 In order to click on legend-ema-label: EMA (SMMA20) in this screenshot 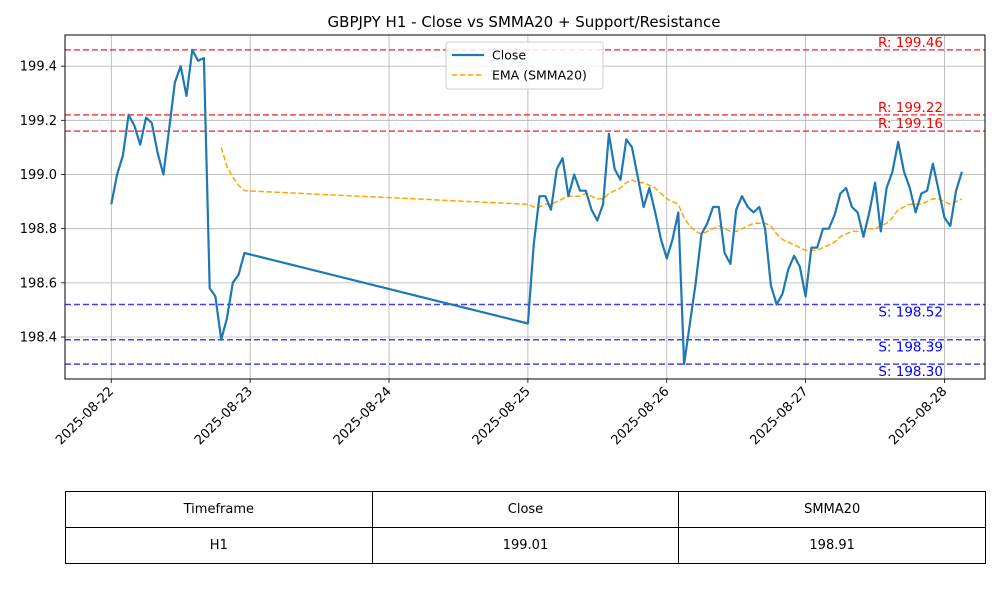, I will do `click(539, 75)`.